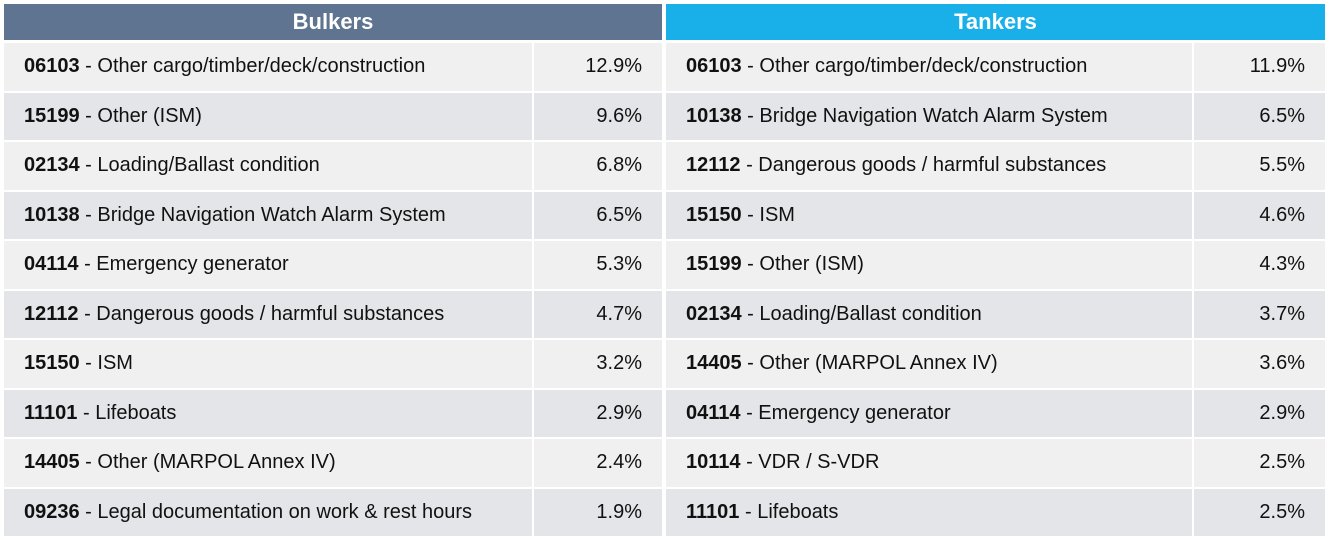 This screenshot has width=1330, height=540. Describe the element at coordinates (598, 364) in the screenshot. I see `percentage-cell: 3.2%` at that location.